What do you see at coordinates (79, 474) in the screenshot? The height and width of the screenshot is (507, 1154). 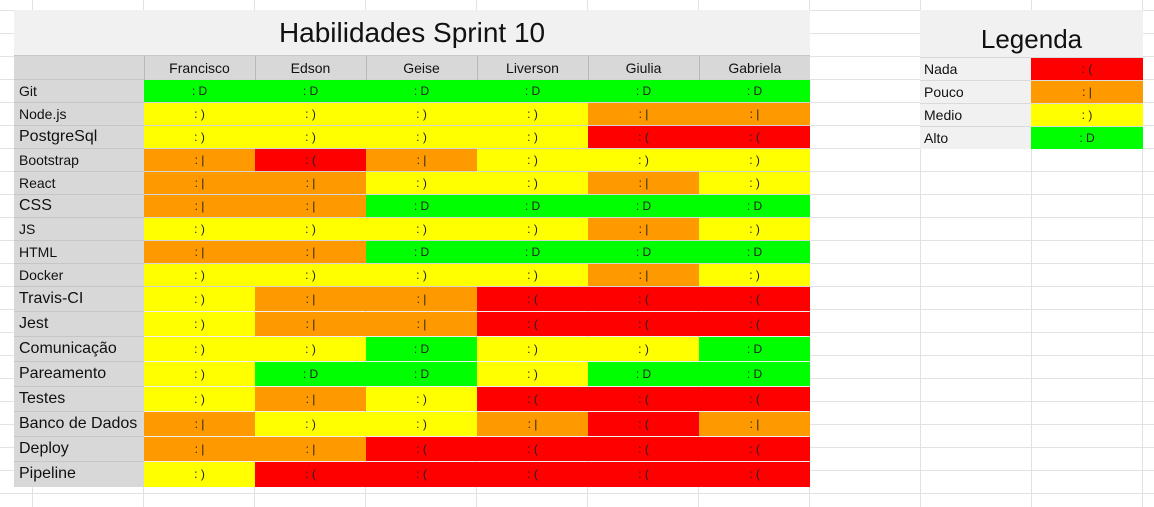 I see `skill-label: Pipeline` at bounding box center [79, 474].